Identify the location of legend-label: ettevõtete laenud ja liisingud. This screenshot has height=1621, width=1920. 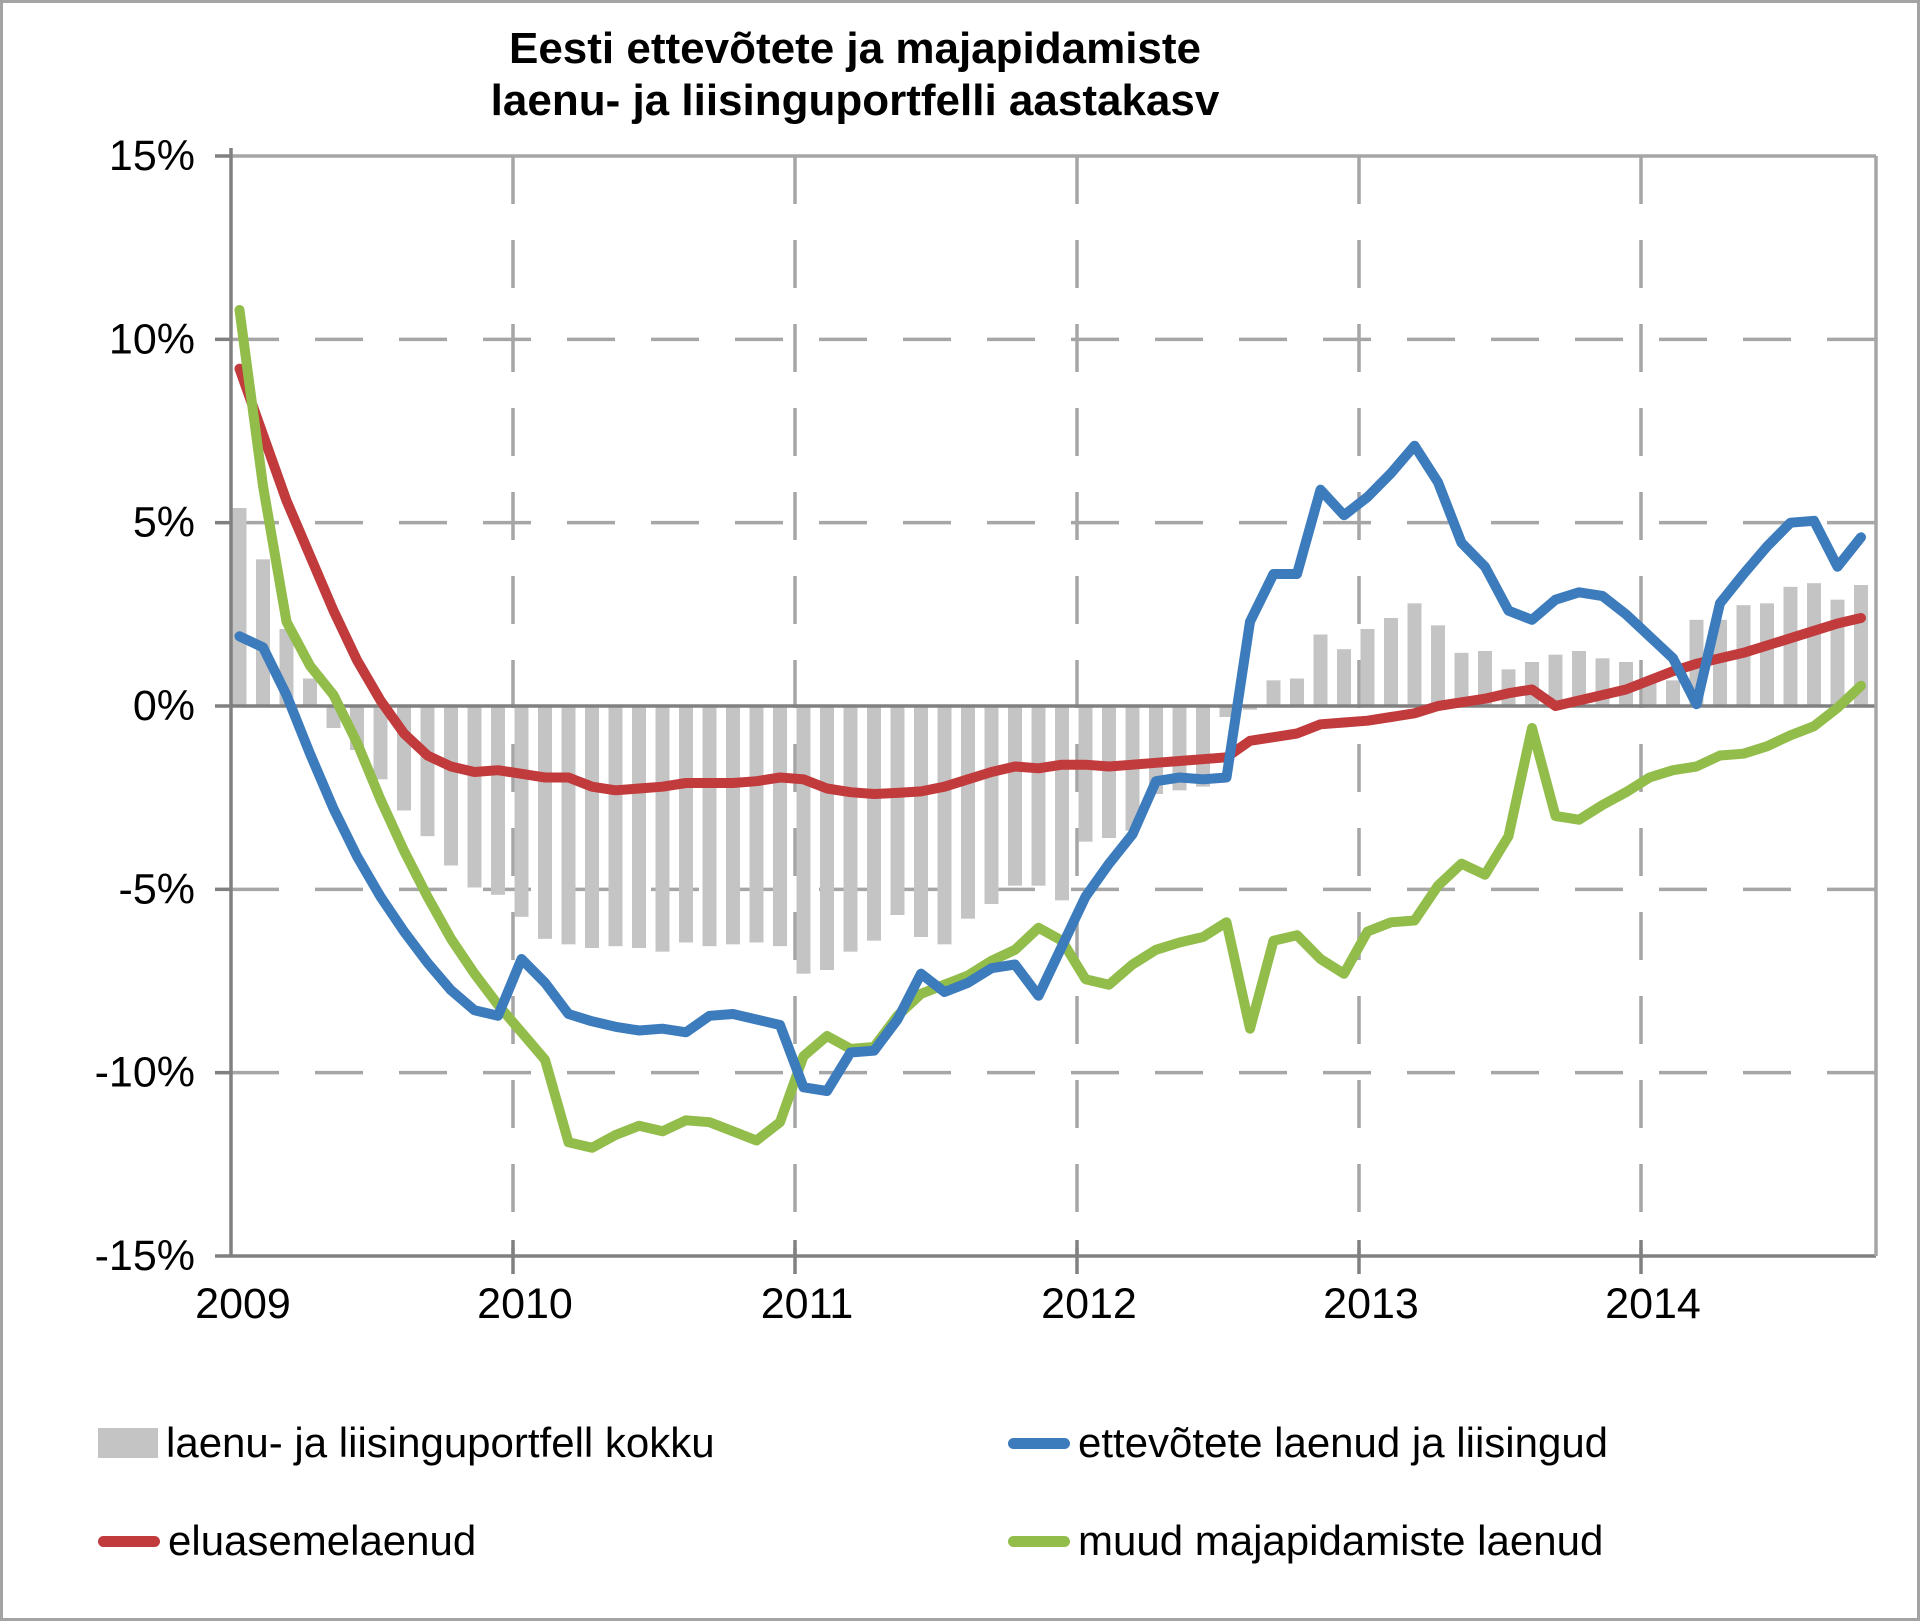
(1343, 1442).